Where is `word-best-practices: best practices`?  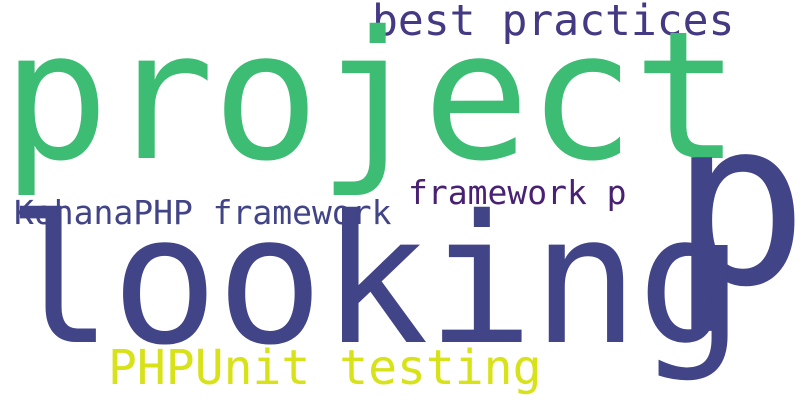 word-best-practices: best practices is located at coordinates (553, 23).